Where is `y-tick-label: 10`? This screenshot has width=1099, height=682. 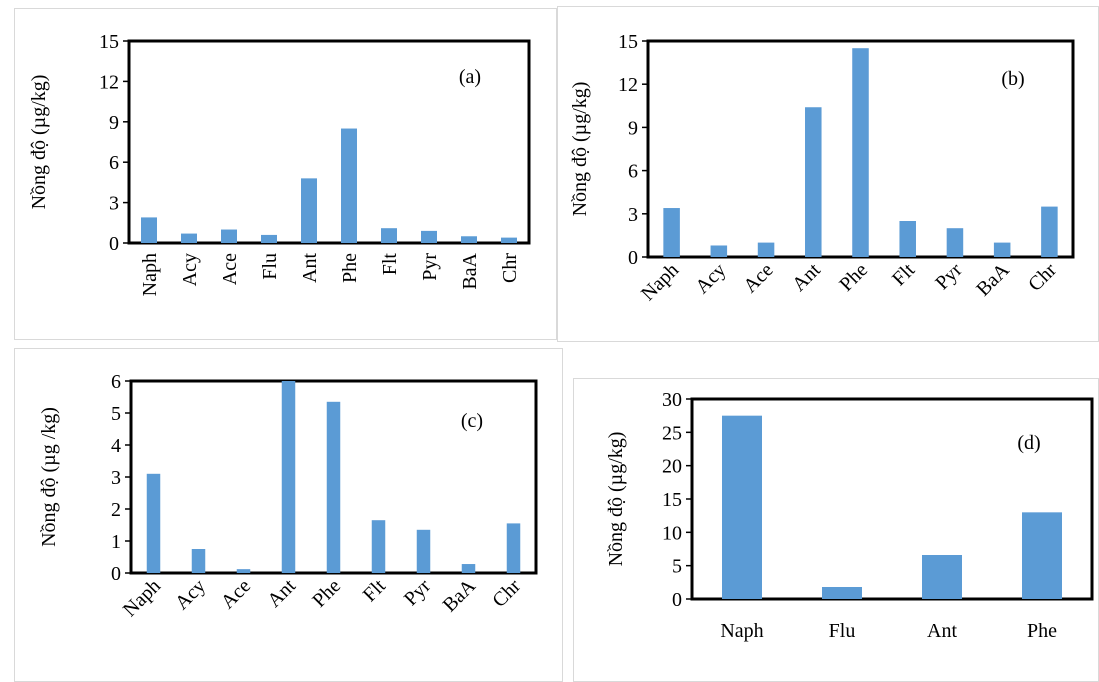
y-tick-label: 10 is located at coordinates (672, 533).